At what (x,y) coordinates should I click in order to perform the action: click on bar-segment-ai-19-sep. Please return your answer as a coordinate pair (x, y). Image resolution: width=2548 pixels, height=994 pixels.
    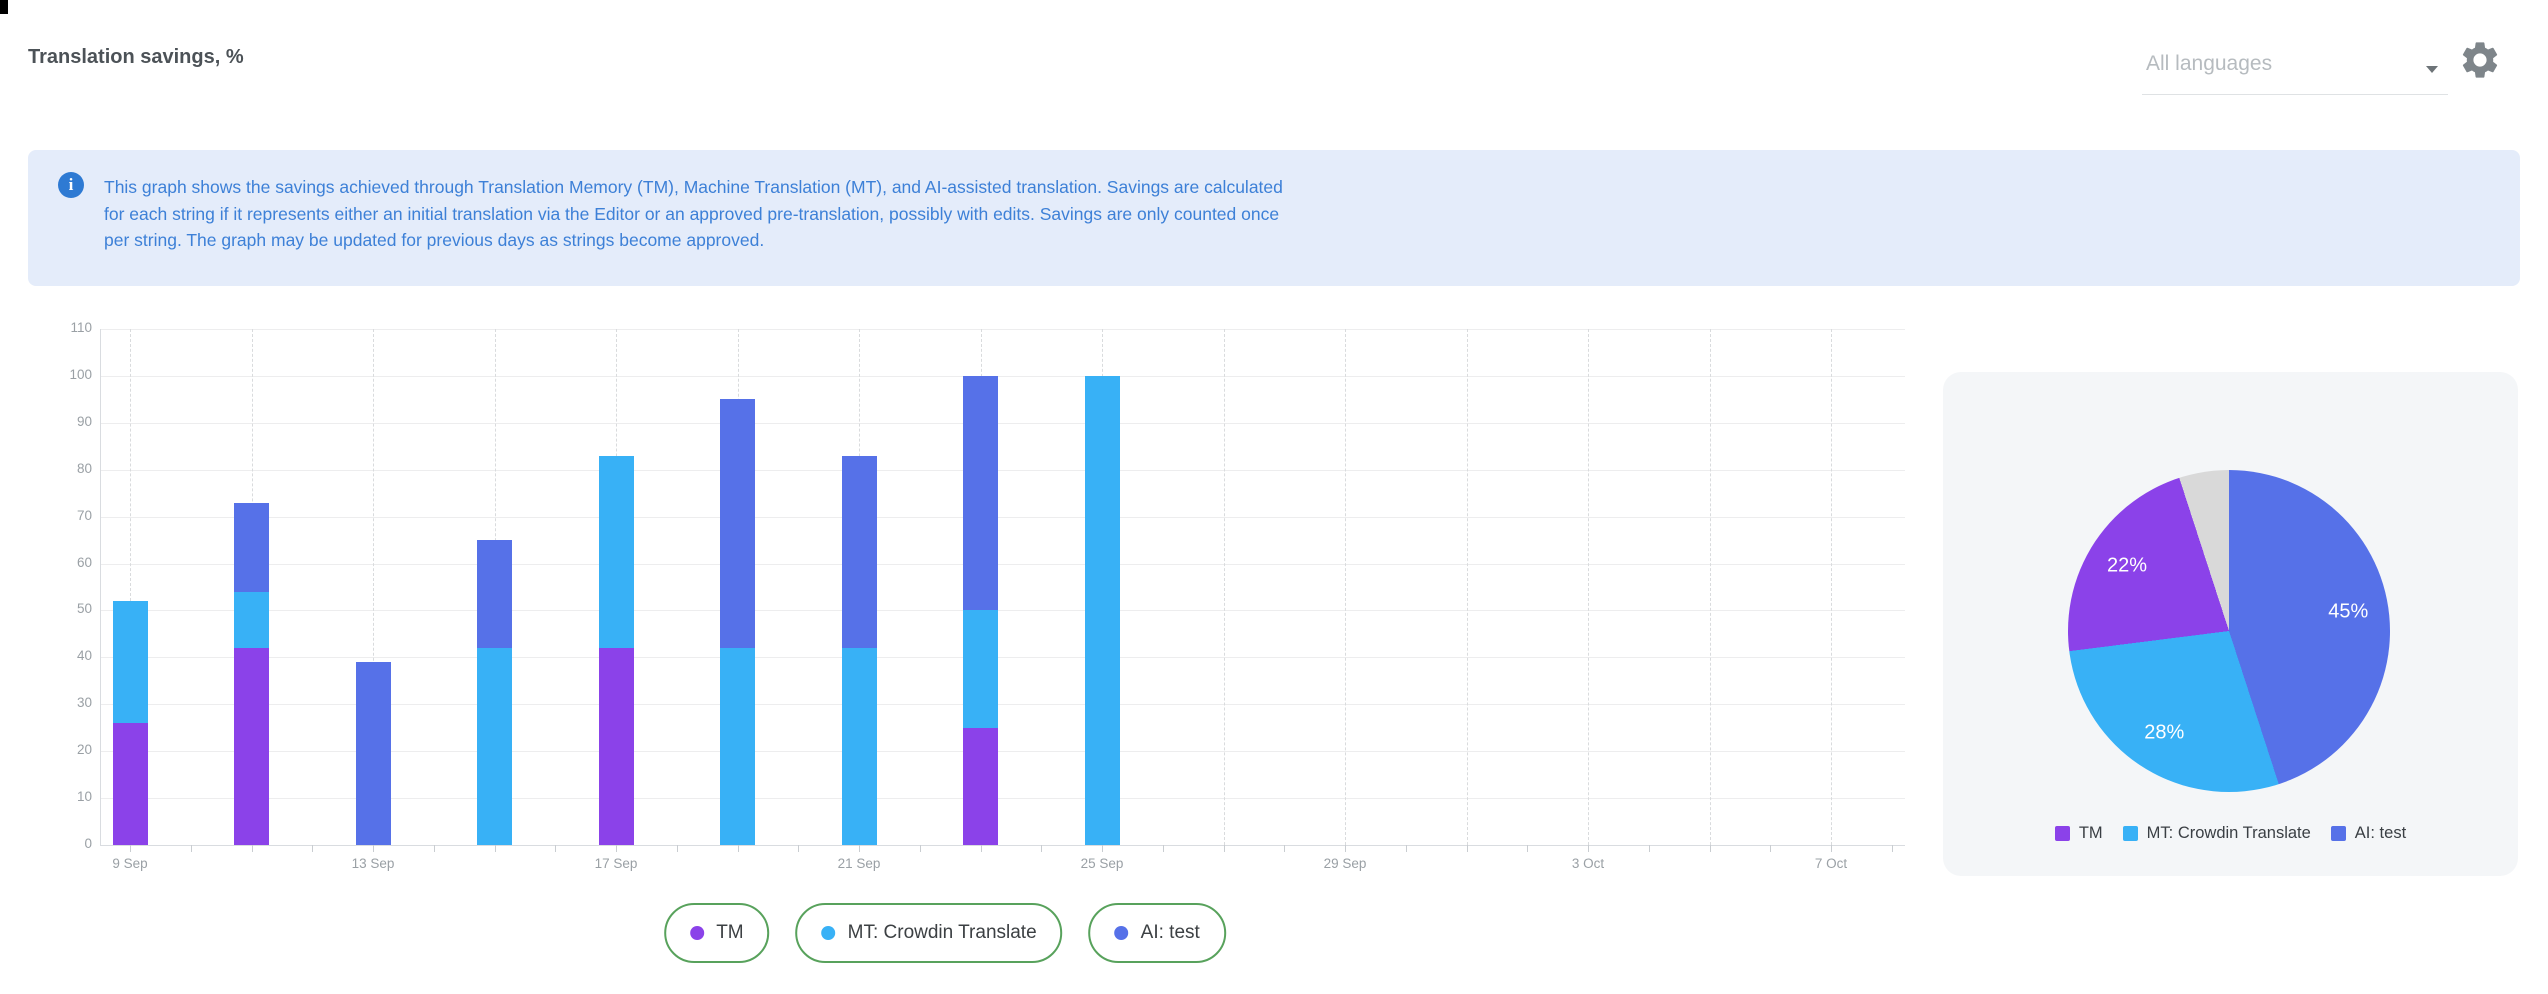
    Looking at the image, I should click on (737, 523).